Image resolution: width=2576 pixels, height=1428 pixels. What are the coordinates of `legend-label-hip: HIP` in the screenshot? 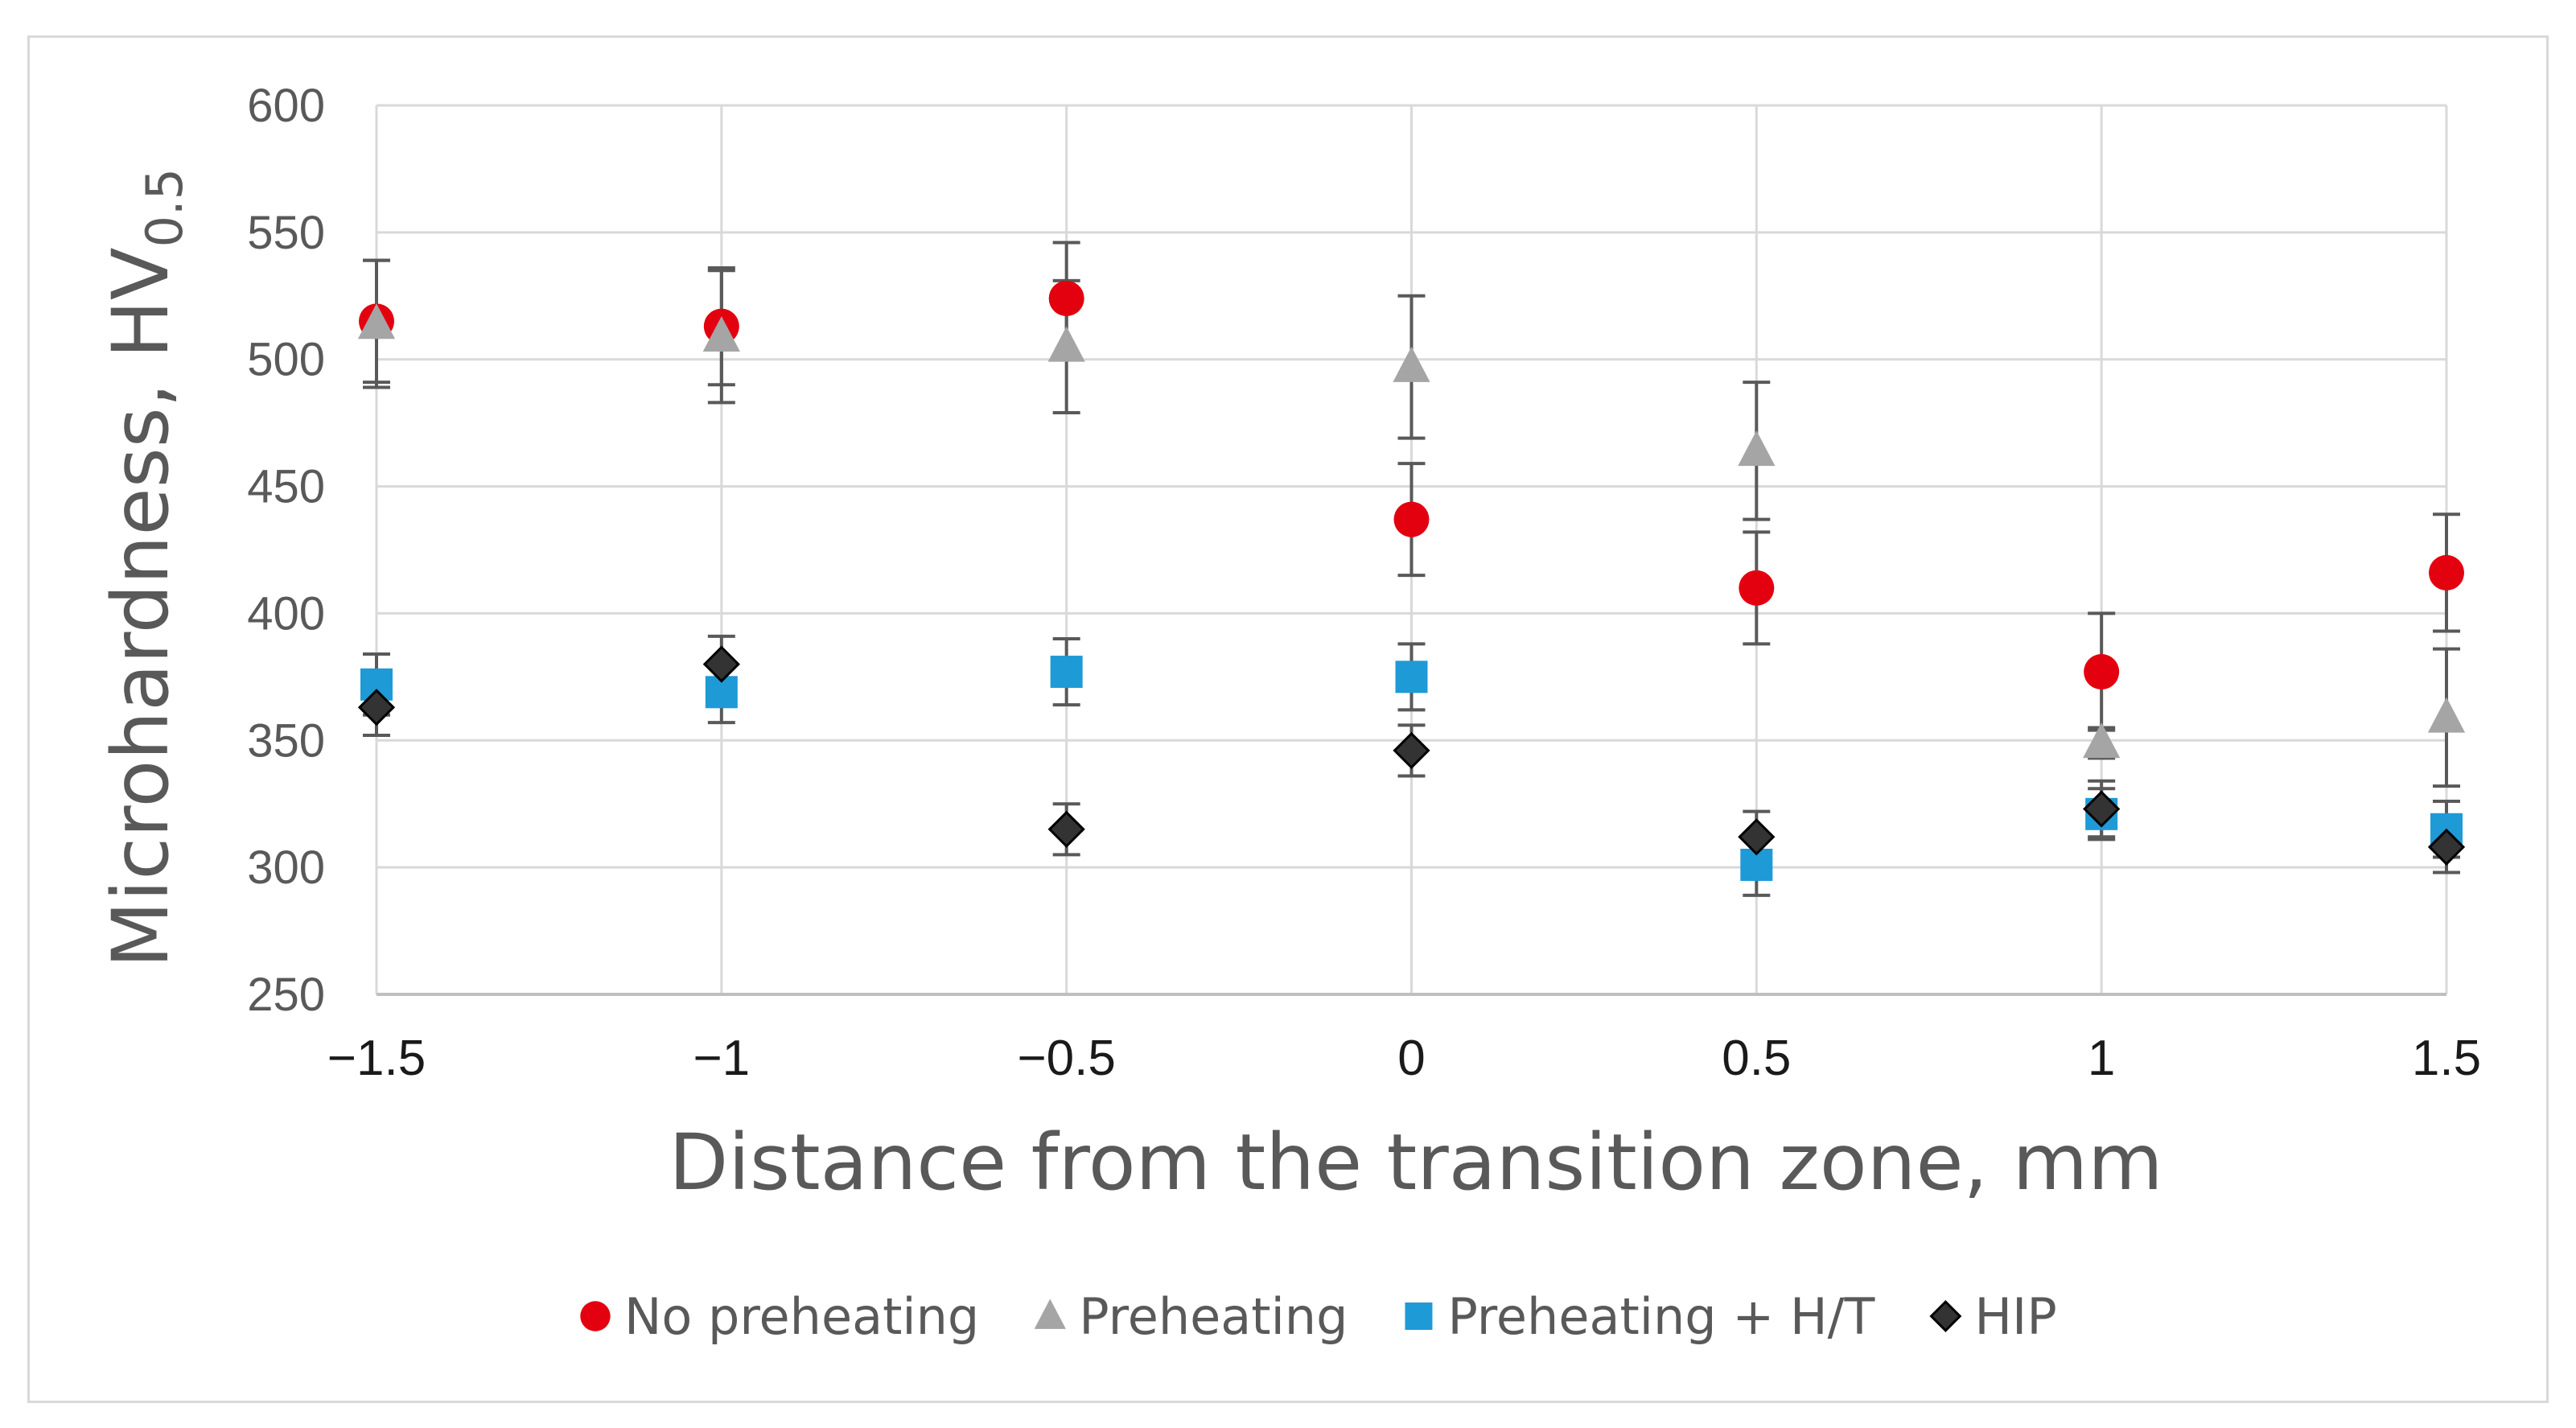 It's located at (2015, 1316).